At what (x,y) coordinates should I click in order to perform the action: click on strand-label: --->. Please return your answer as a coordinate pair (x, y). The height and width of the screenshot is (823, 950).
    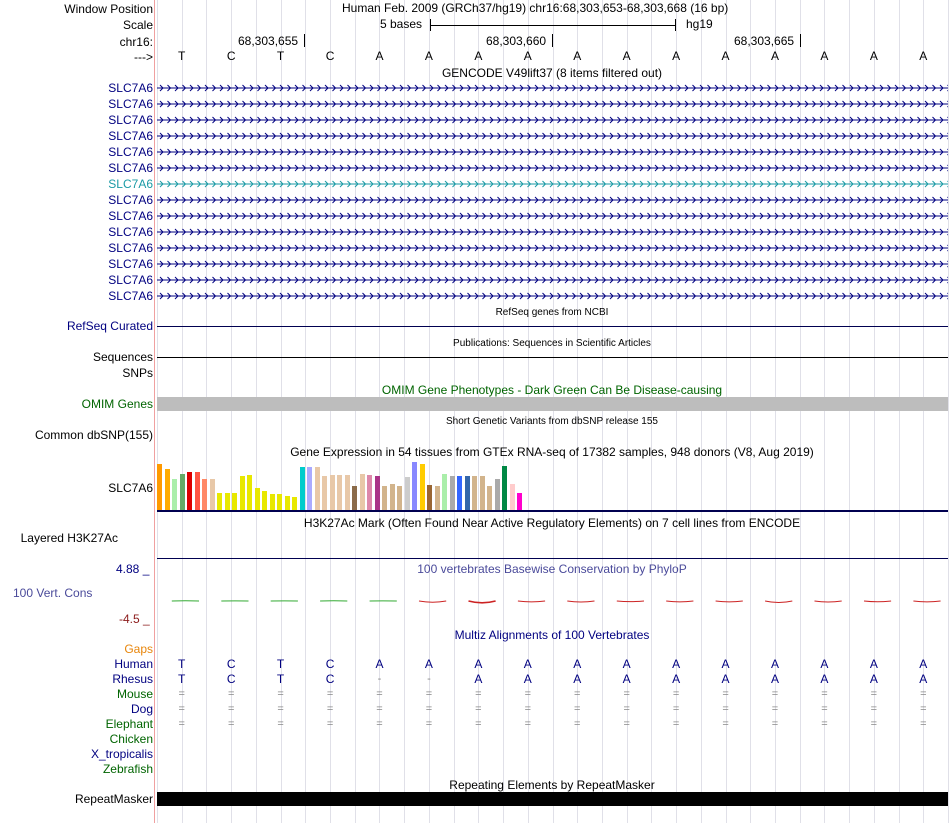
    Looking at the image, I should click on (143, 57).